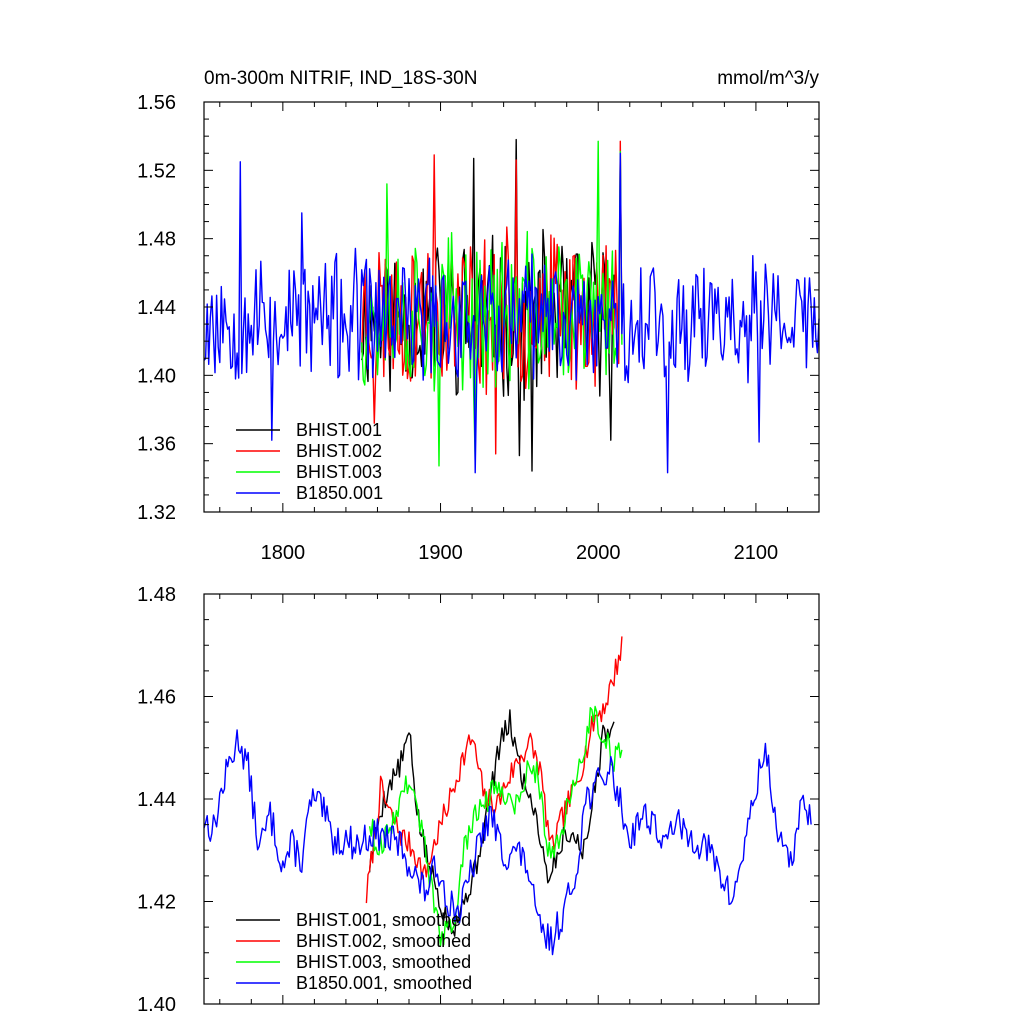 The image size is (1024, 1024). What do you see at coordinates (383, 920) in the screenshot?
I see `bottom-legend-label-1: BHIST.001, smoothed` at bounding box center [383, 920].